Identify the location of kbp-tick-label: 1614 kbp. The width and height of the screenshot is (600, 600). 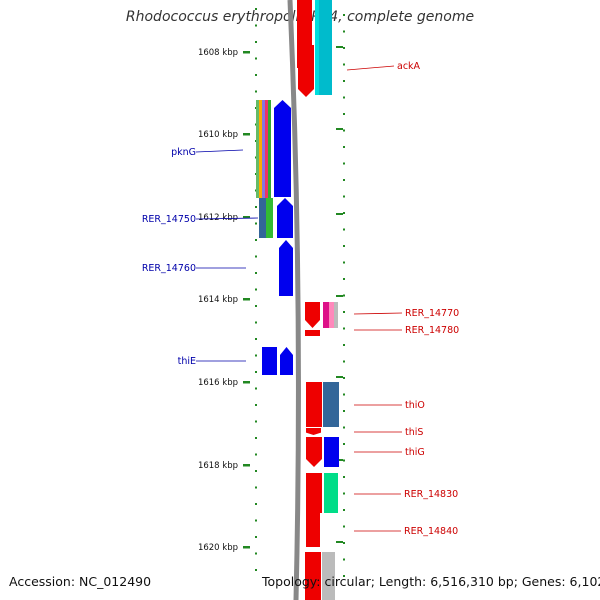
(218, 300).